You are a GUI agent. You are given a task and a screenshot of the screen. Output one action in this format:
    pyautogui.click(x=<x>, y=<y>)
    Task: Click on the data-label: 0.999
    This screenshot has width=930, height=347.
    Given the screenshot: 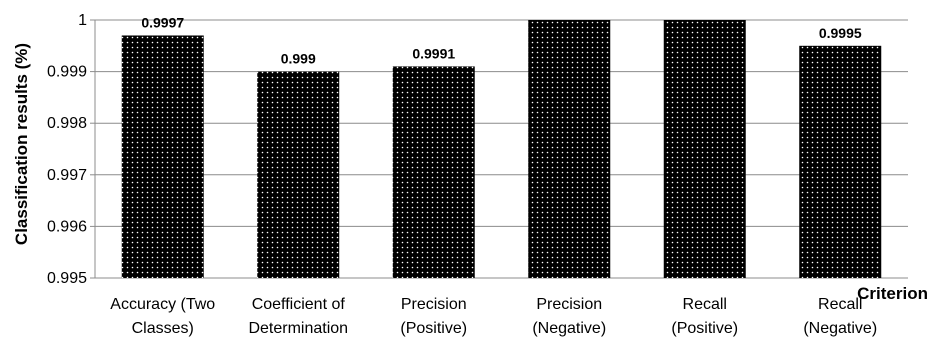 What is the action you would take?
    pyautogui.click(x=298, y=59)
    